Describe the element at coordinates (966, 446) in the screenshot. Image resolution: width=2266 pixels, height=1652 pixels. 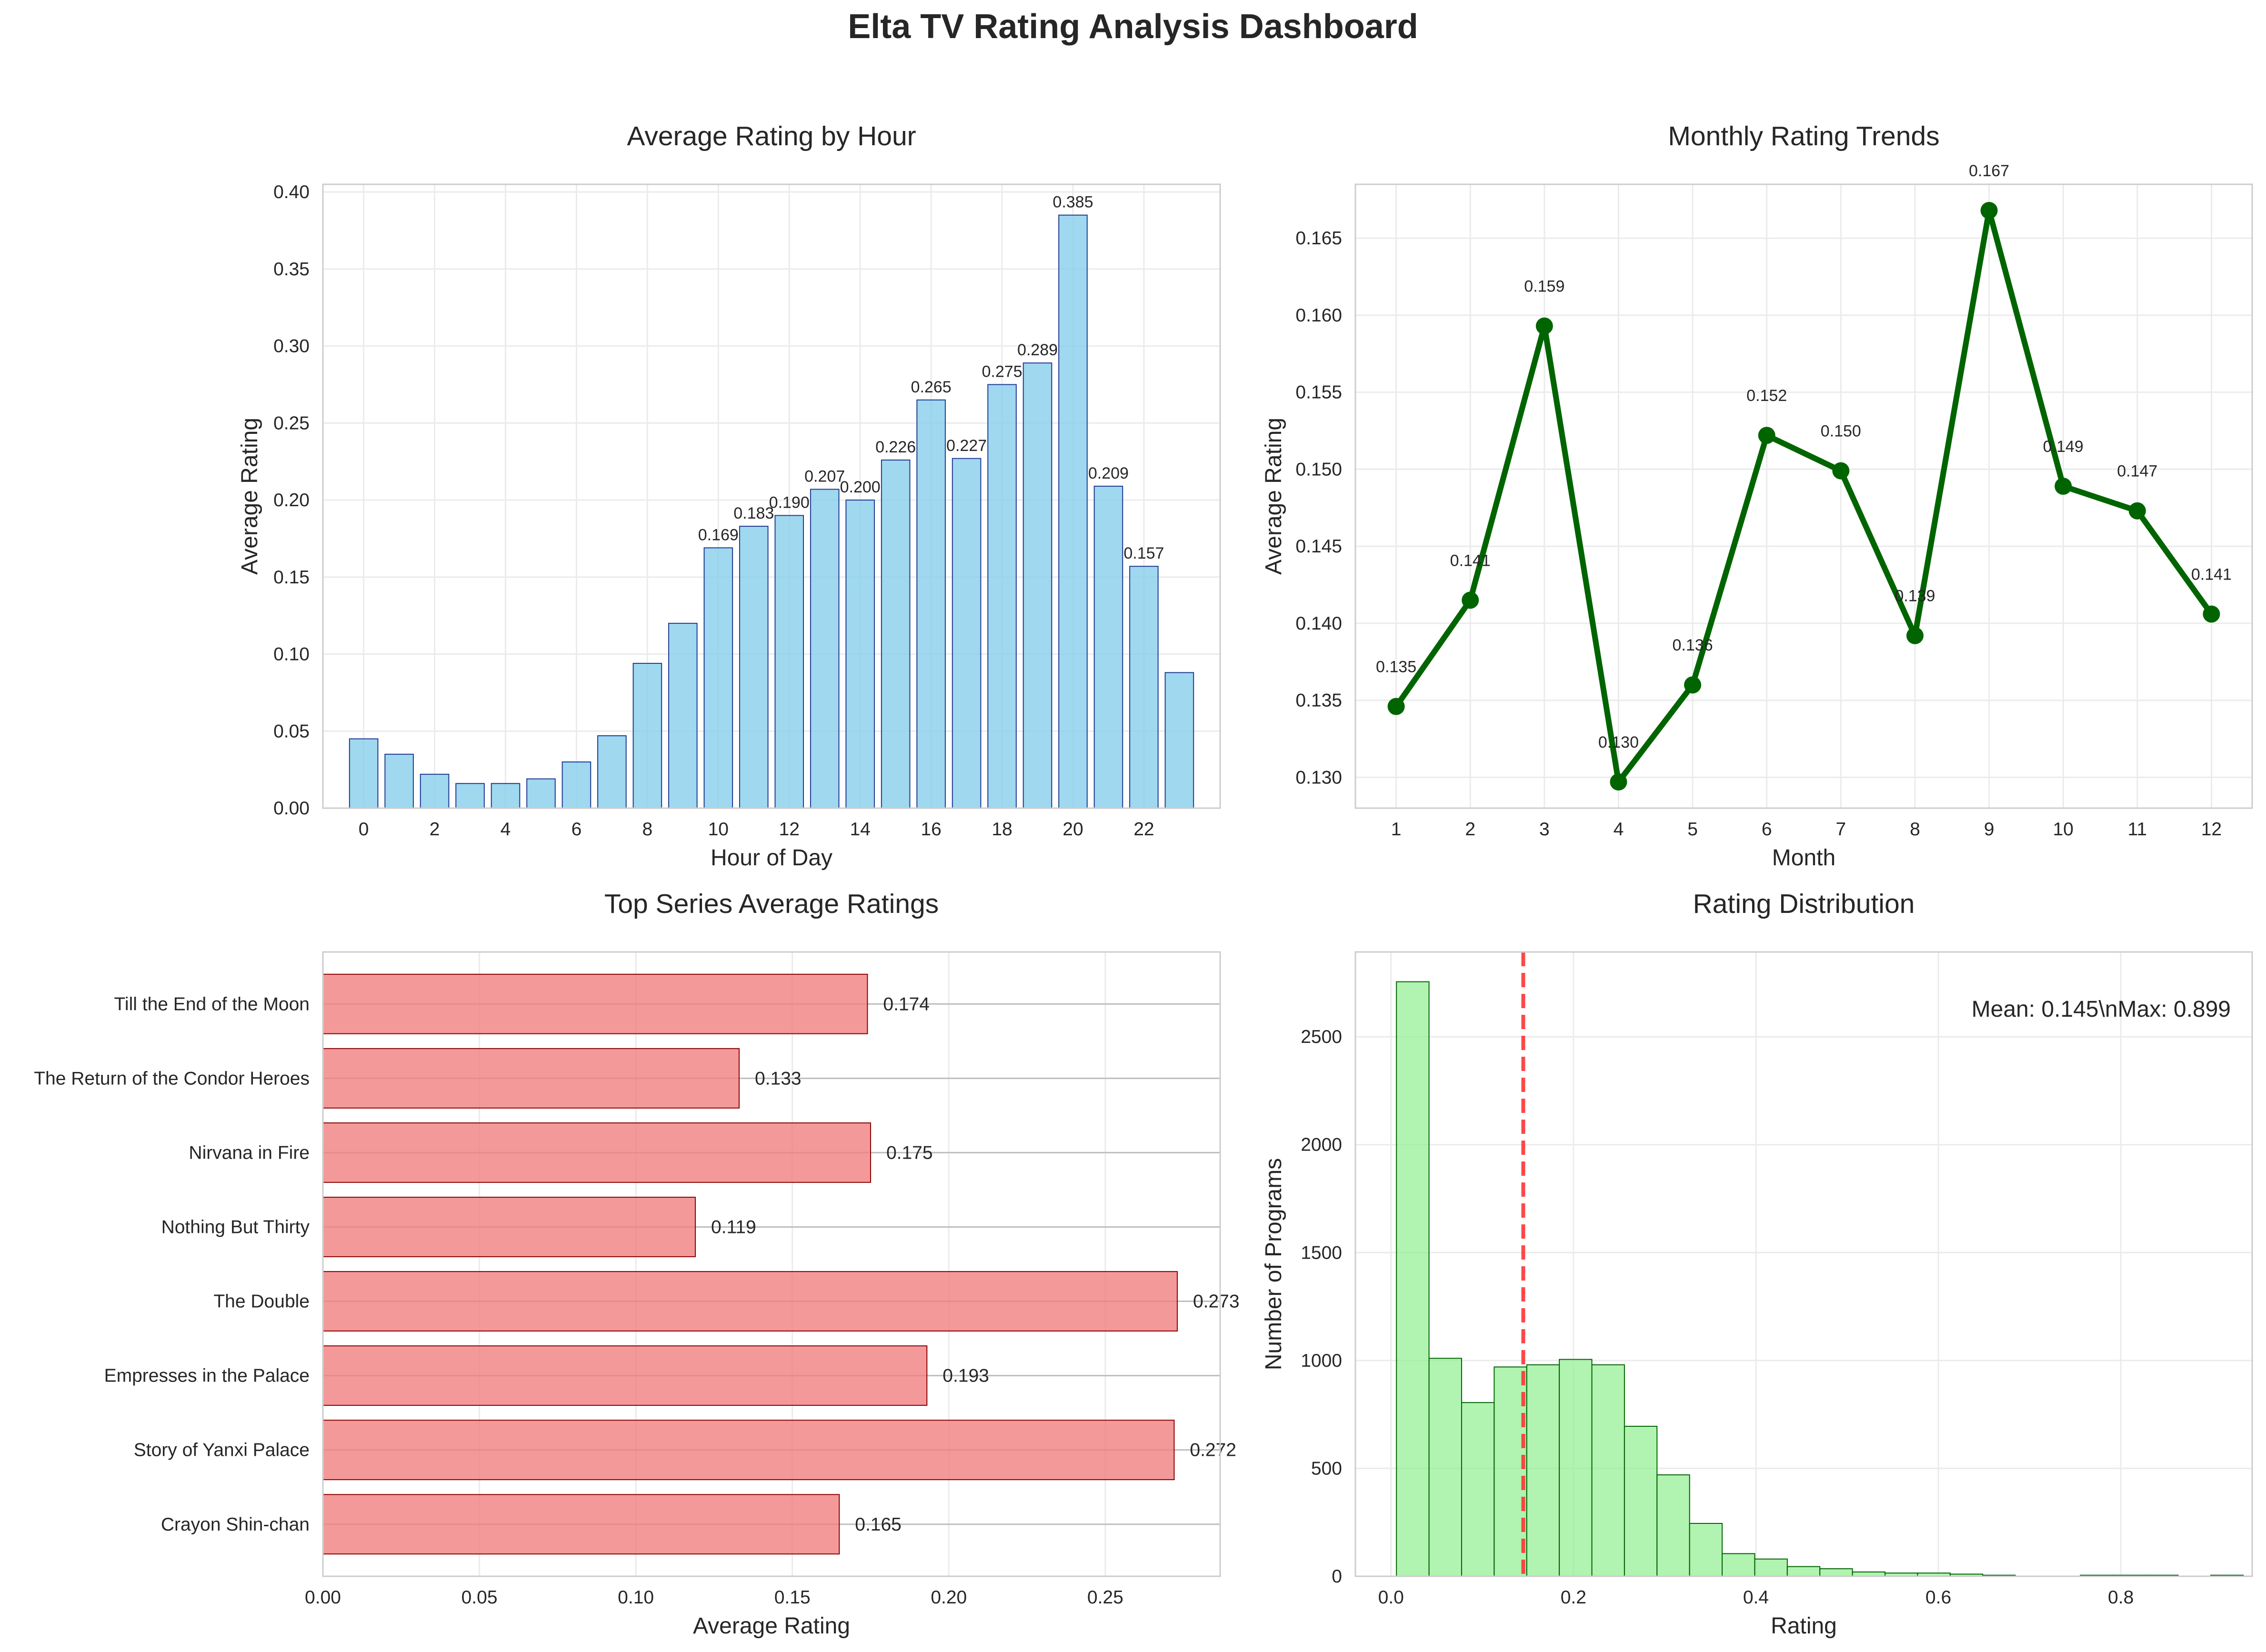
I see `bar-value-label: 0.227` at that location.